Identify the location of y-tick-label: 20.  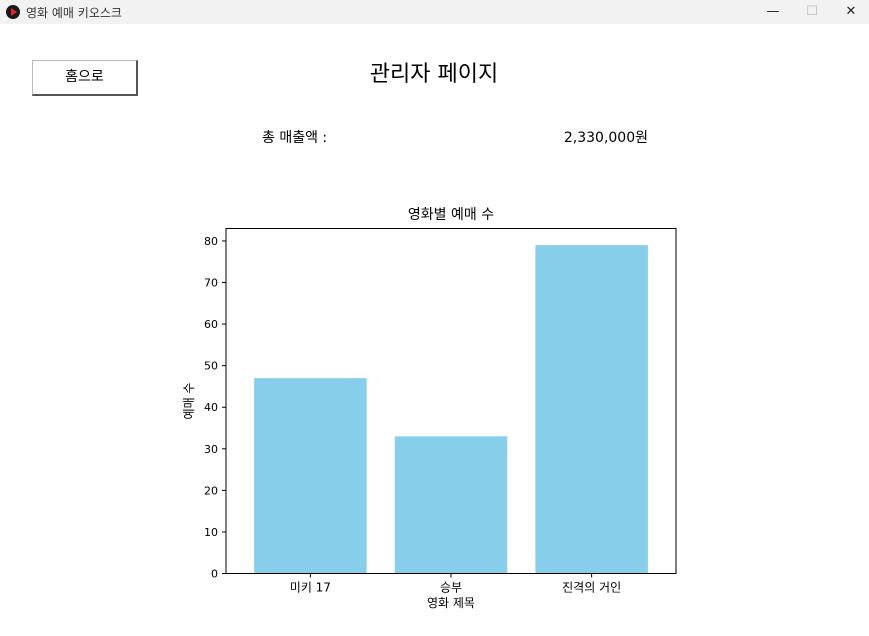
(211, 490).